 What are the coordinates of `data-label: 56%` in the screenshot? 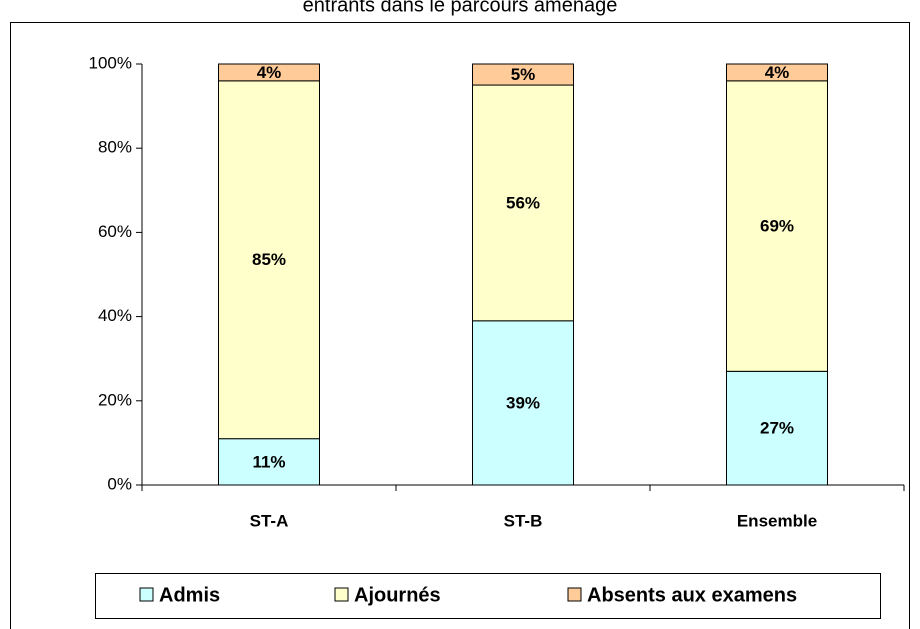 It's located at (523, 202).